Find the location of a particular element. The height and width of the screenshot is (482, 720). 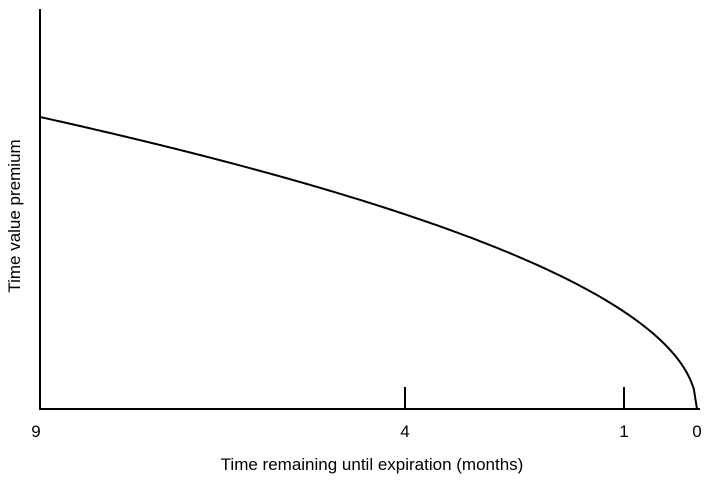

x-axis-label: Time remaining until expiration (months) is located at coordinates (372, 464).